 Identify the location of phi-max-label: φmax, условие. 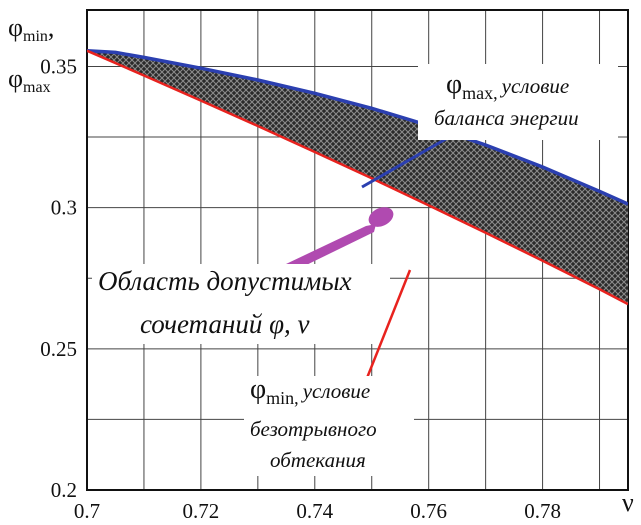
(507, 86).